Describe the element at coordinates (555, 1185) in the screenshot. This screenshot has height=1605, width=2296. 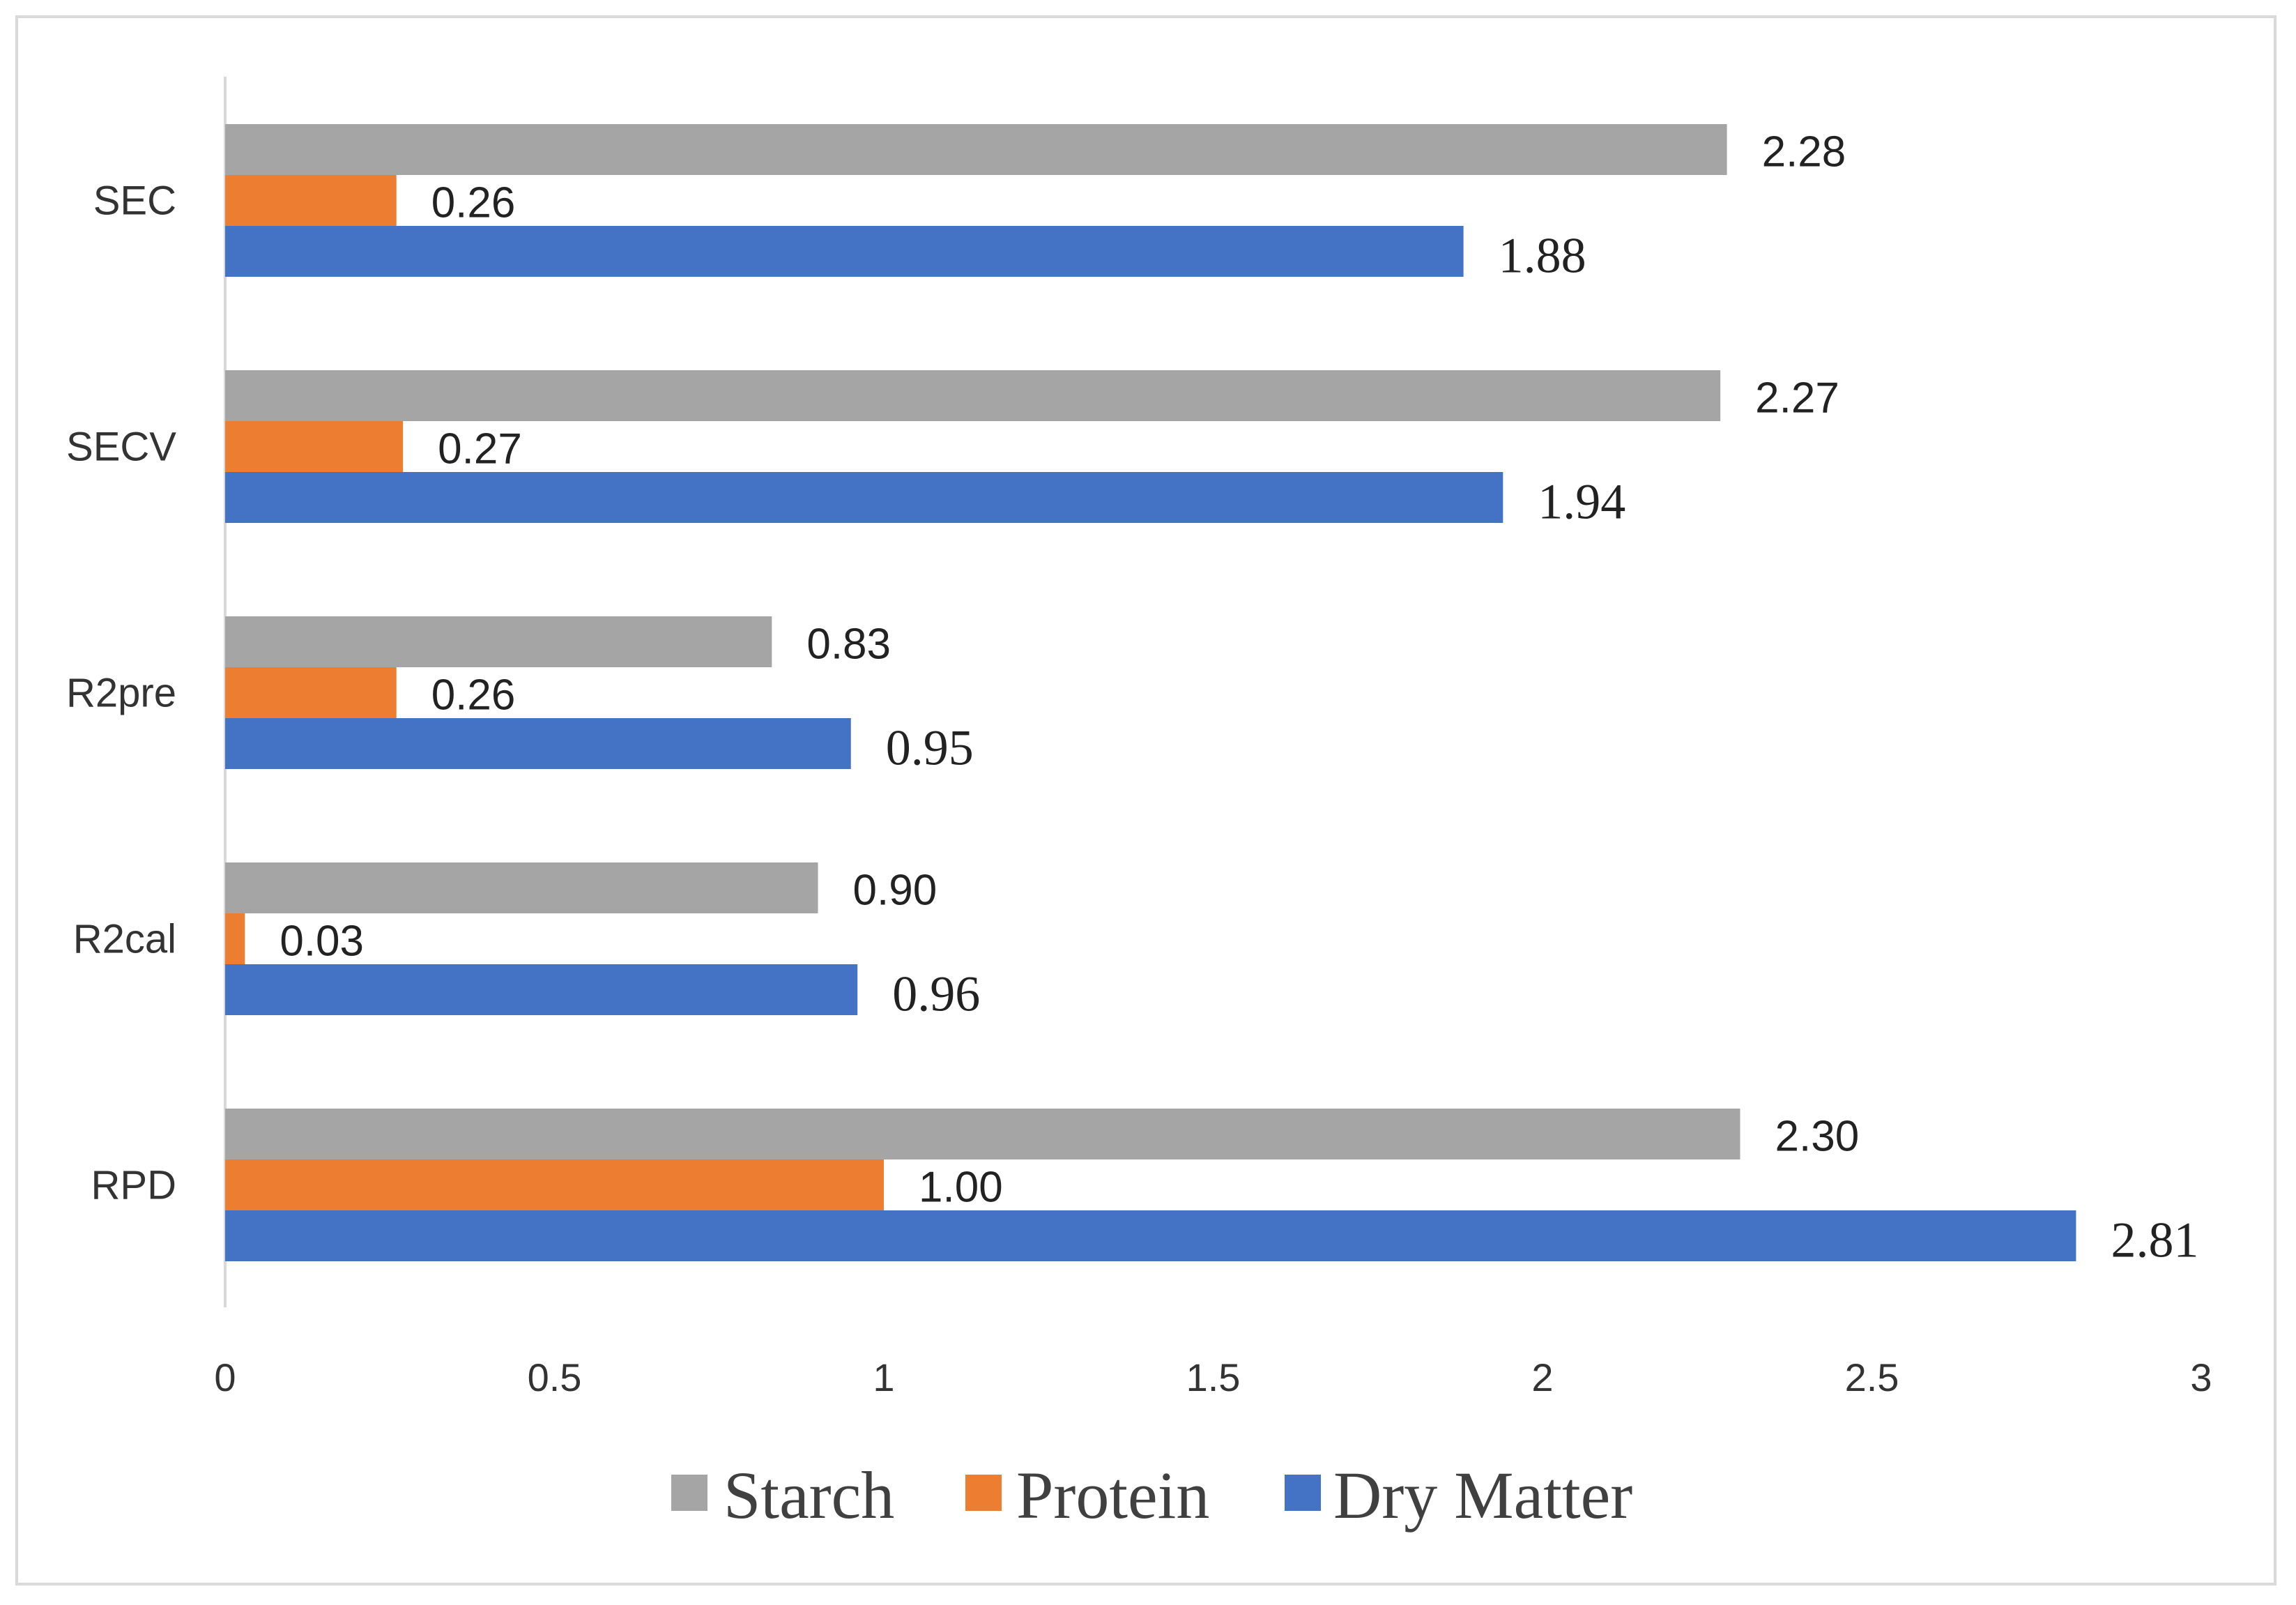
I see `bar-protein-rpd` at that location.